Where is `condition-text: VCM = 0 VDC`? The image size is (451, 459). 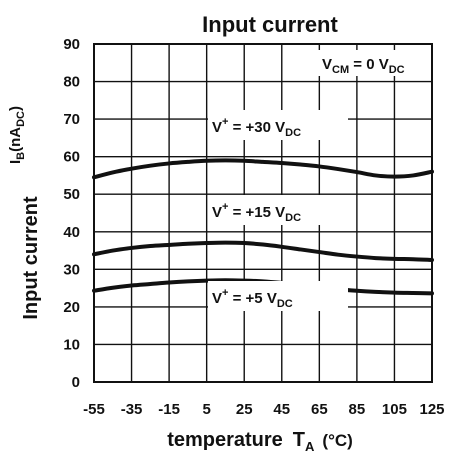 condition-text: VCM = 0 VDC is located at coordinates (363, 66).